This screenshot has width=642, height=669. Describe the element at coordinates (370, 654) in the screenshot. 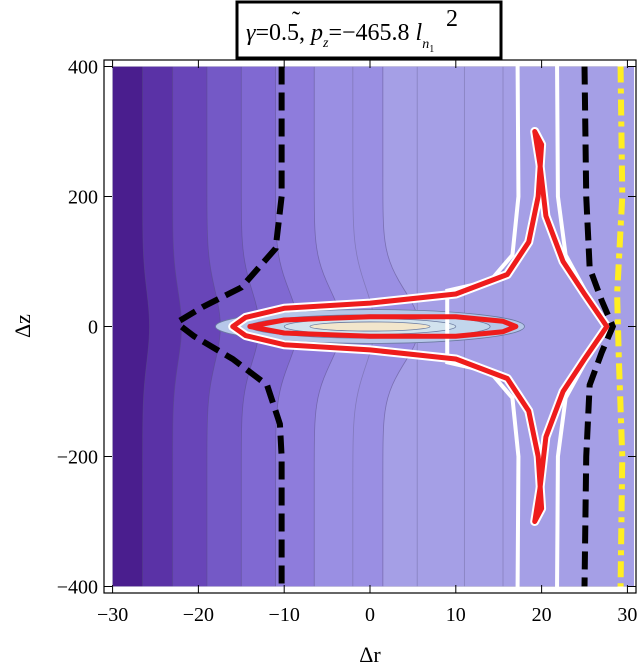

I see `x-axis-title: Δr` at that location.